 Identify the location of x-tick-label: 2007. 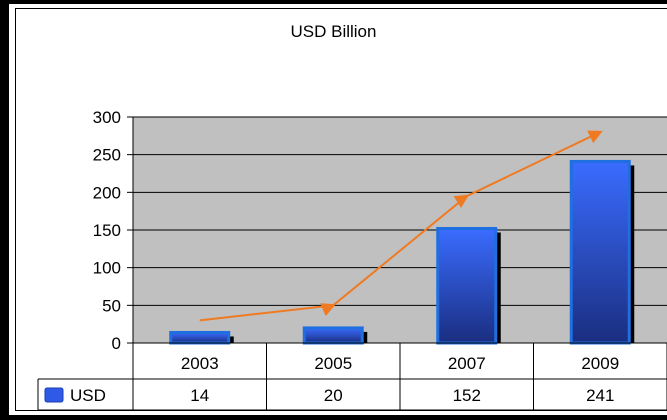
(467, 363).